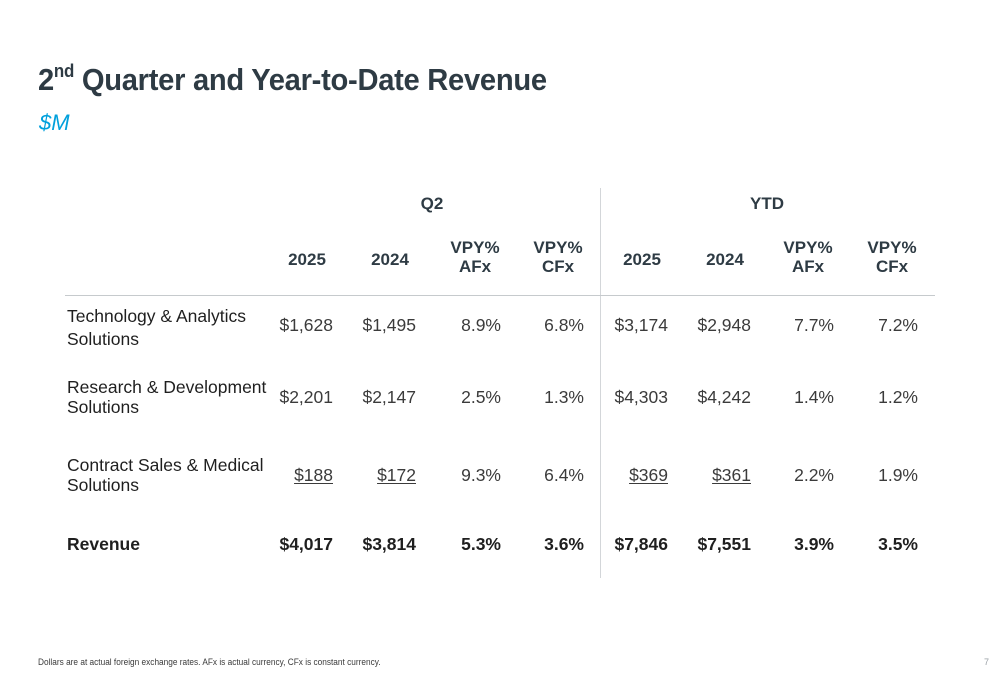  Describe the element at coordinates (898, 325) in the screenshot. I see `table-cell: 7.2%` at that location.